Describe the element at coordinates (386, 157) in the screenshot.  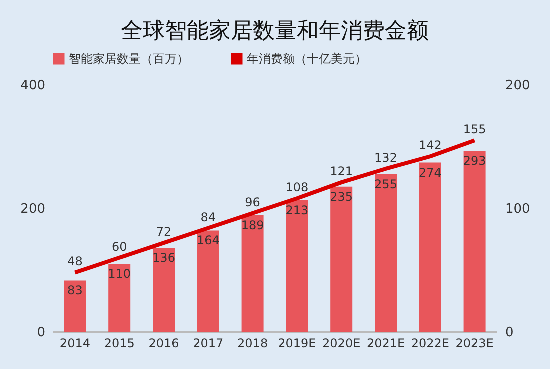
I see `data-label: 132` at that location.